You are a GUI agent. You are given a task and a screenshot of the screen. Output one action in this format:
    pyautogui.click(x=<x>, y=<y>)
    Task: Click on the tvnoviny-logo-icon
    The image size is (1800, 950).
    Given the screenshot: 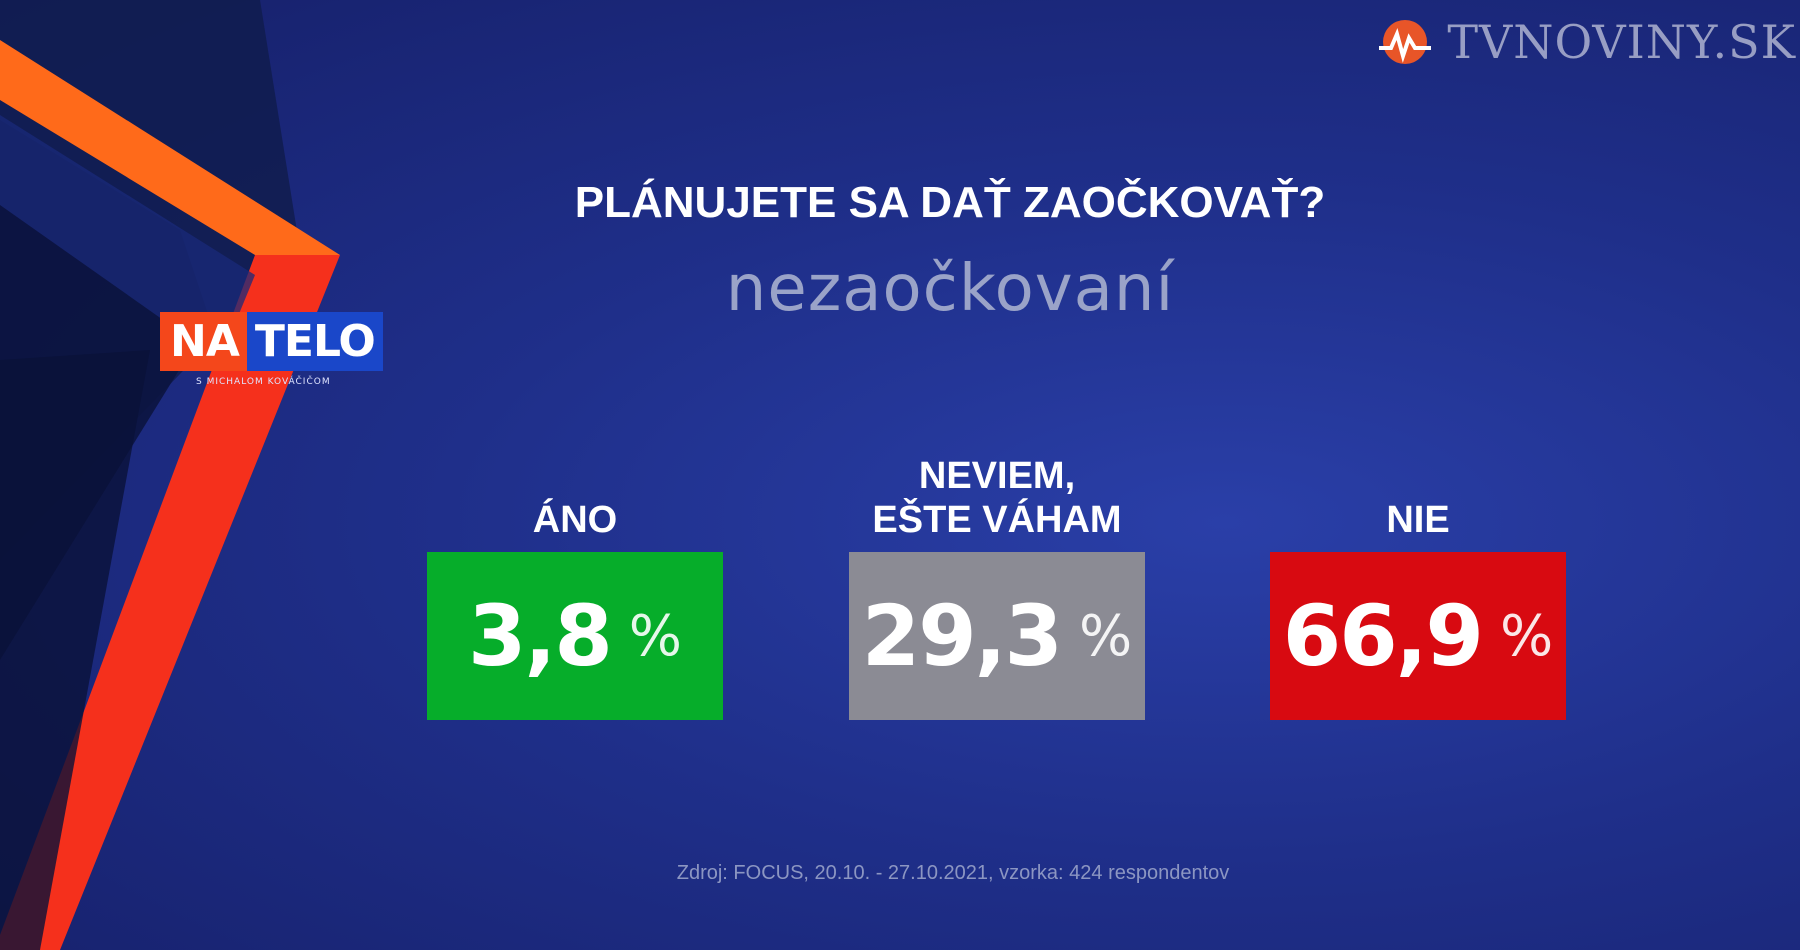 What is the action you would take?
    pyautogui.click(x=1405, y=42)
    